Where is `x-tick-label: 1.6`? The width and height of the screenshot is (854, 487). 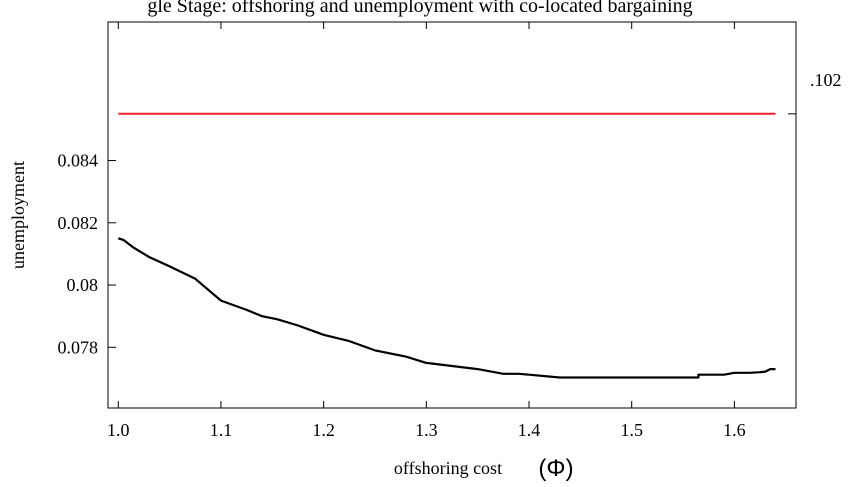 x-tick-label: 1.6 is located at coordinates (734, 430).